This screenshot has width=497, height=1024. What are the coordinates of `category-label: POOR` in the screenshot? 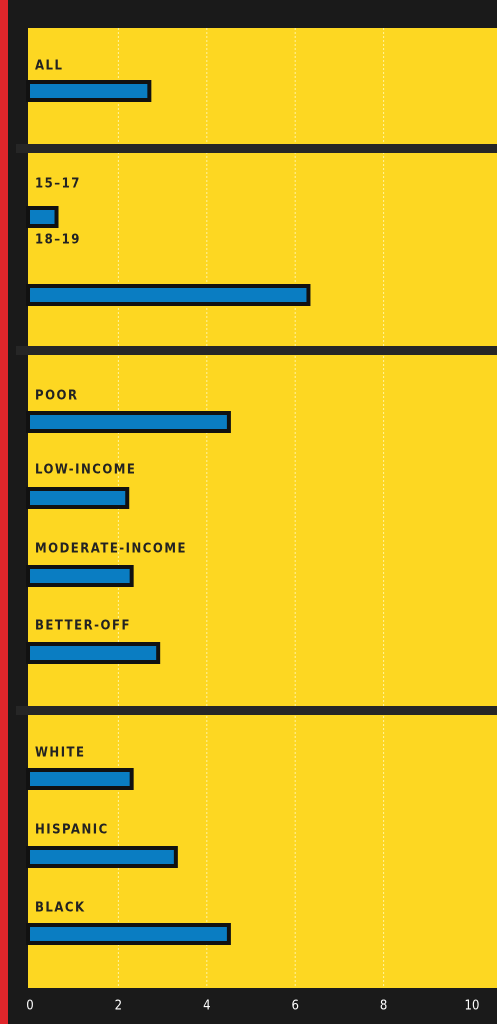 It's located at (56, 396).